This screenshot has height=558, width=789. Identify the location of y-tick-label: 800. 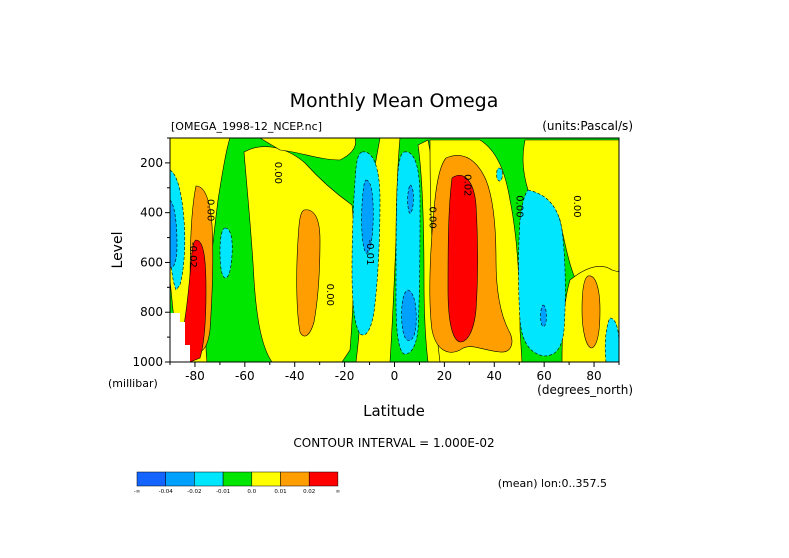
(151, 312).